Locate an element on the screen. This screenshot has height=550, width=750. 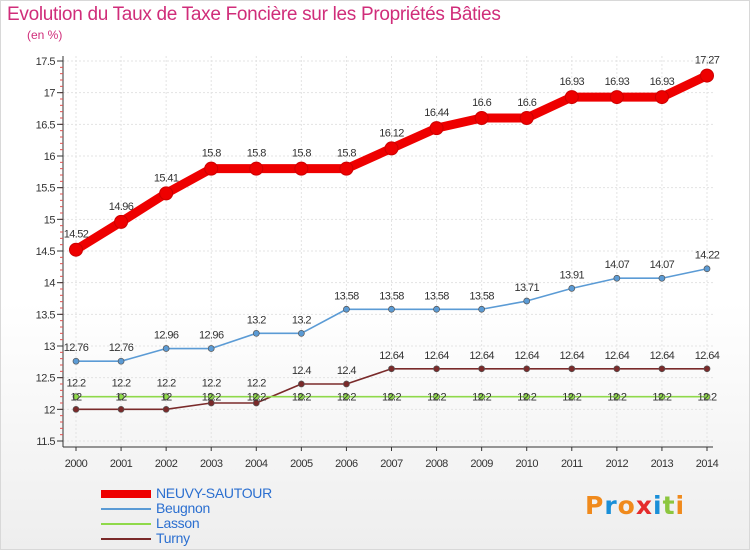
data-label: 16.6 is located at coordinates (526, 103).